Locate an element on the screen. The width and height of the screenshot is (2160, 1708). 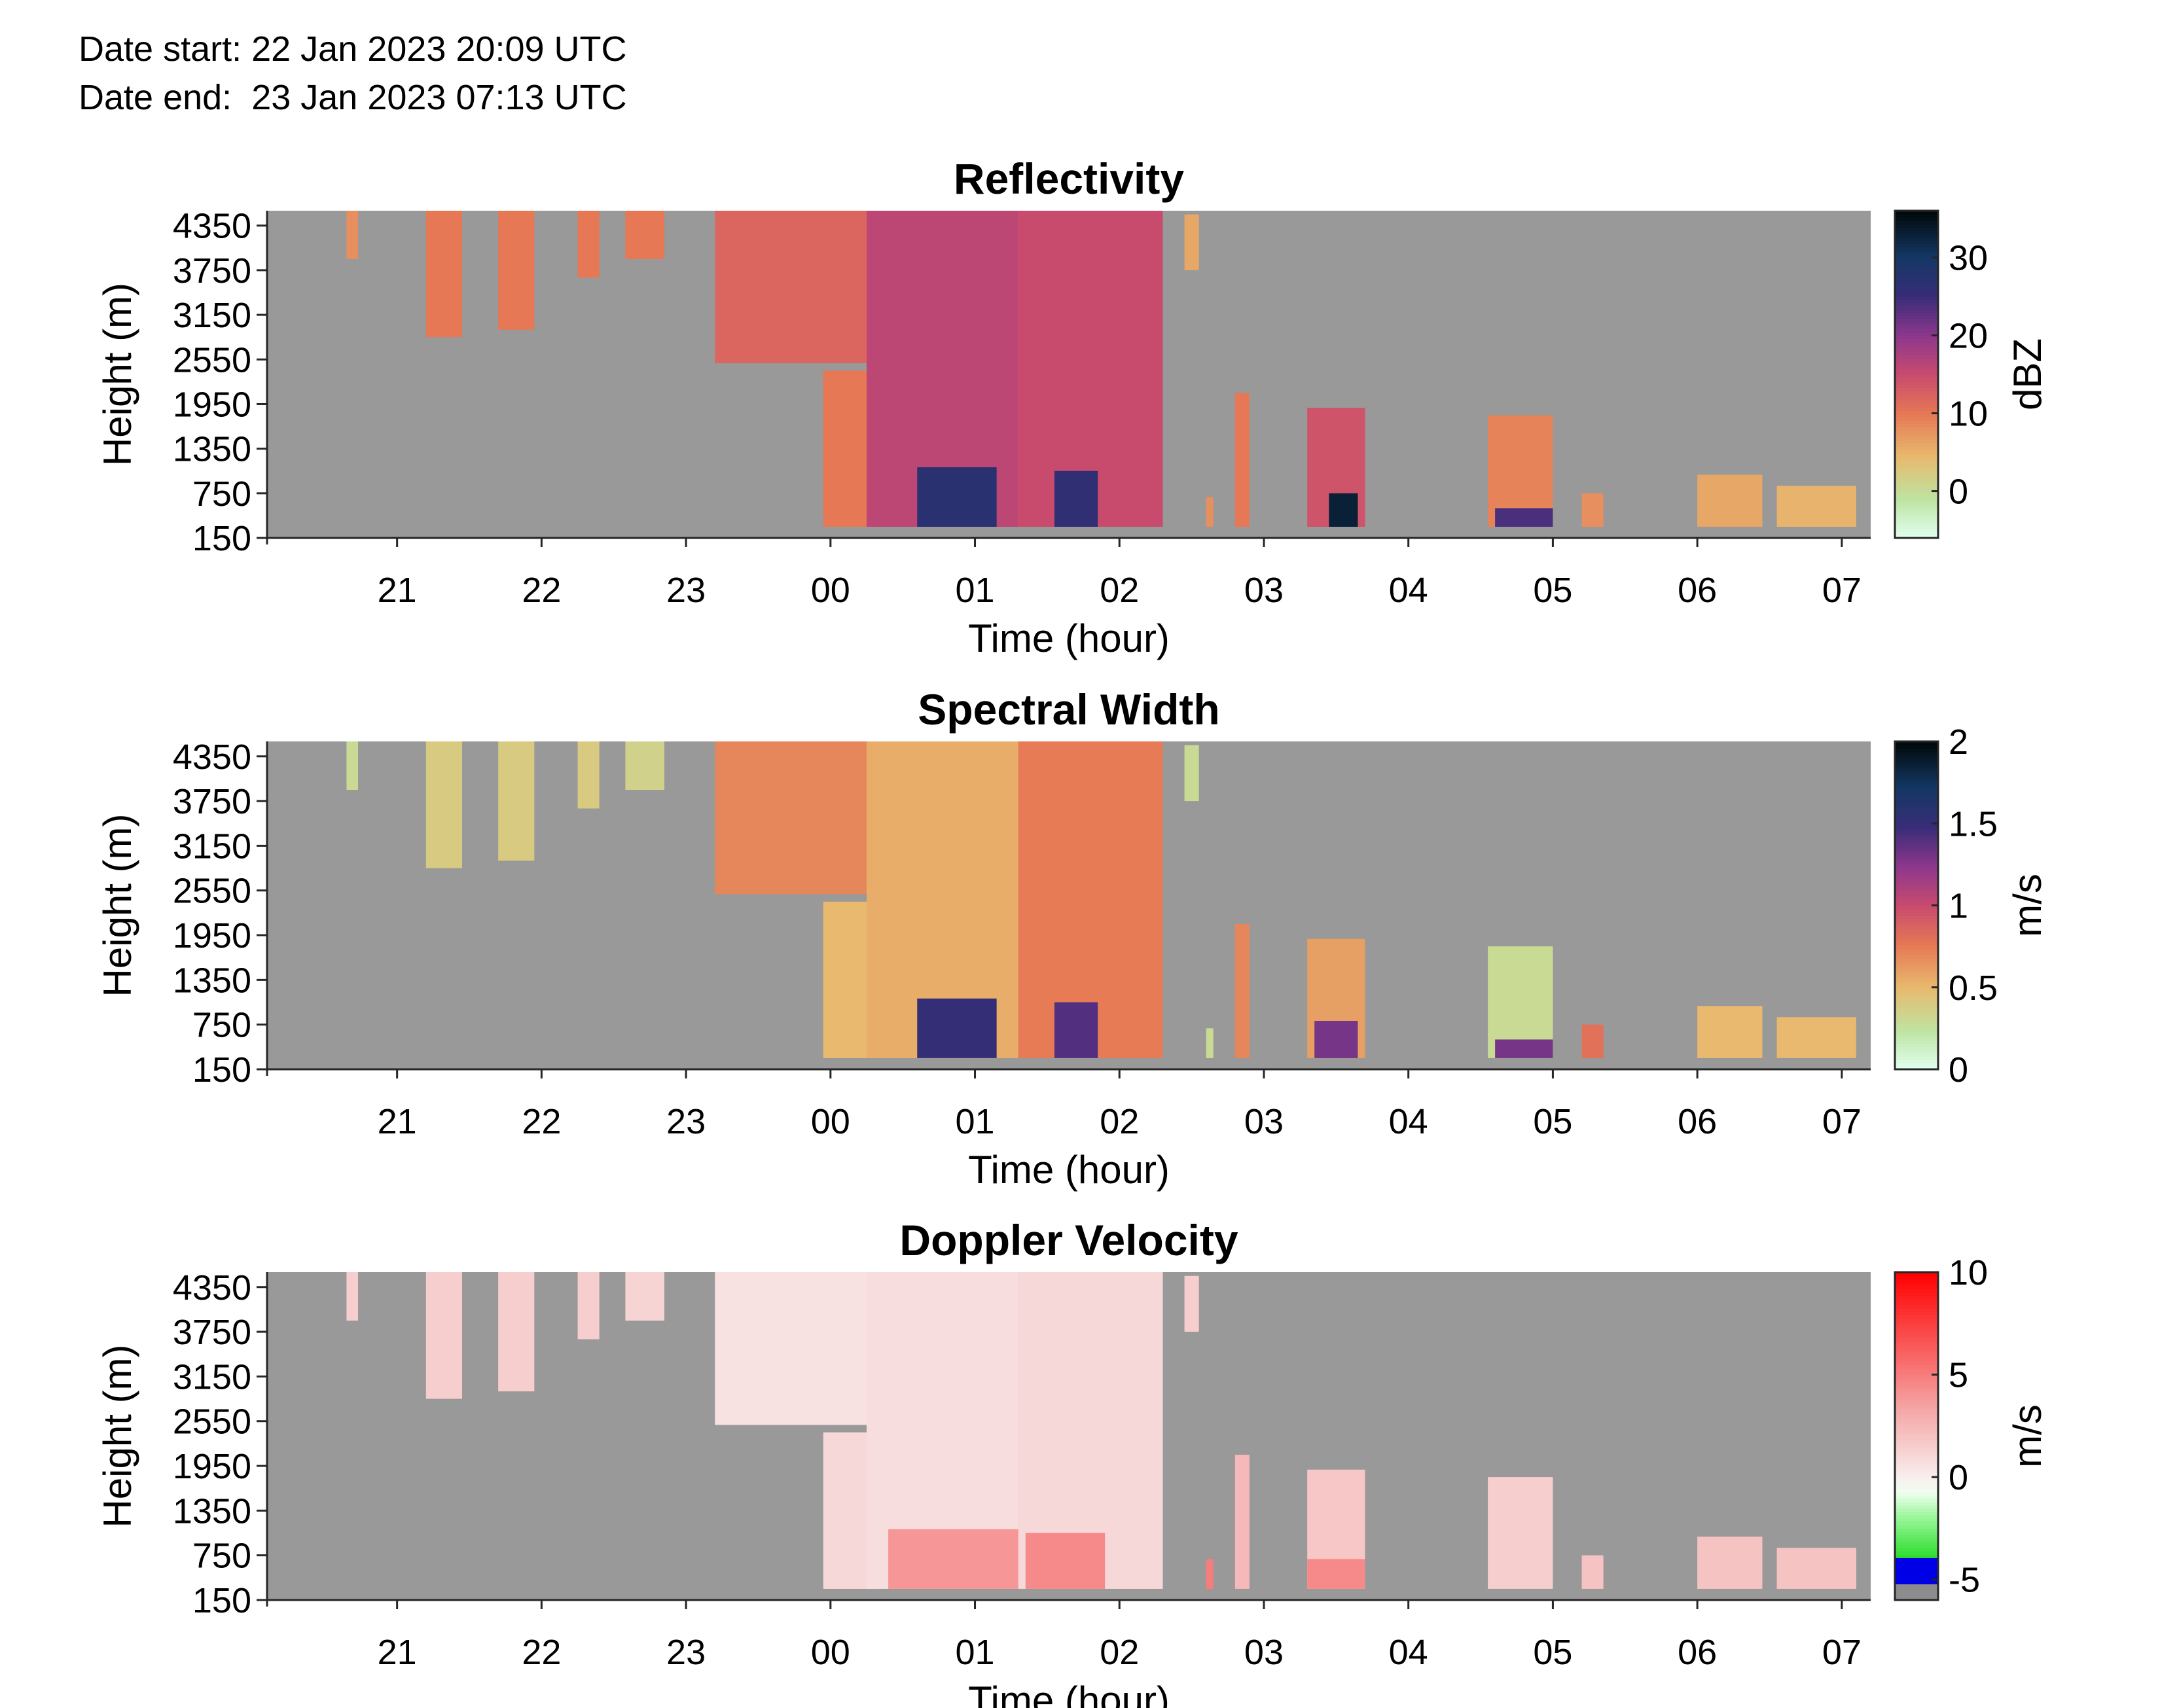
colorbar: 0 10 20 30 dBZ is located at coordinates (1971, 374).